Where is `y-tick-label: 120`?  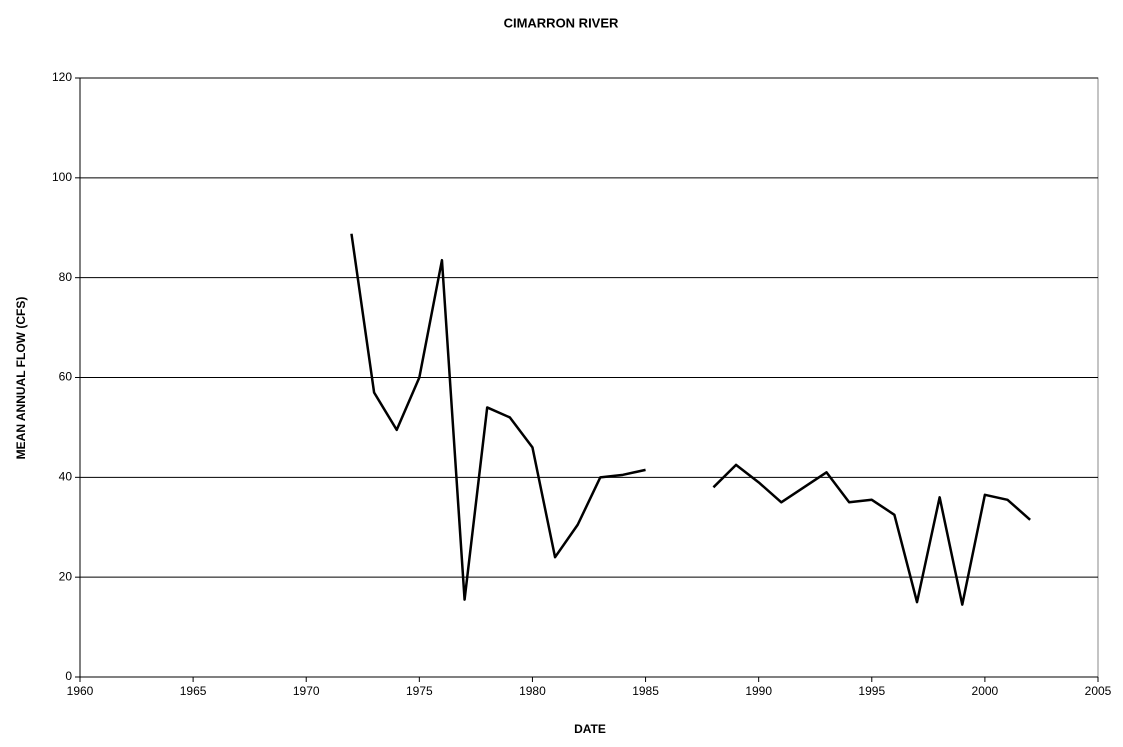
y-tick-label: 120 is located at coordinates (62, 77).